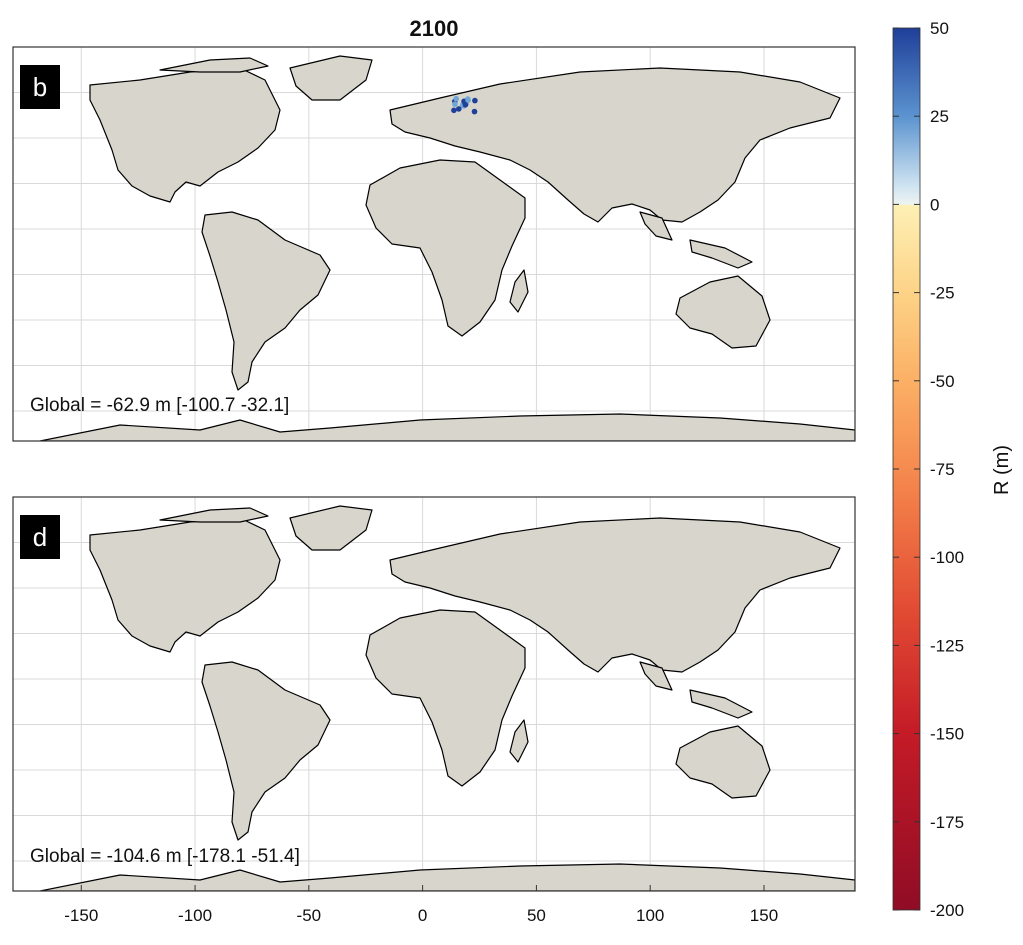 Image resolution: width=1023 pixels, height=945 pixels. What do you see at coordinates (81, 915) in the screenshot?
I see `x-tick-label: -150` at bounding box center [81, 915].